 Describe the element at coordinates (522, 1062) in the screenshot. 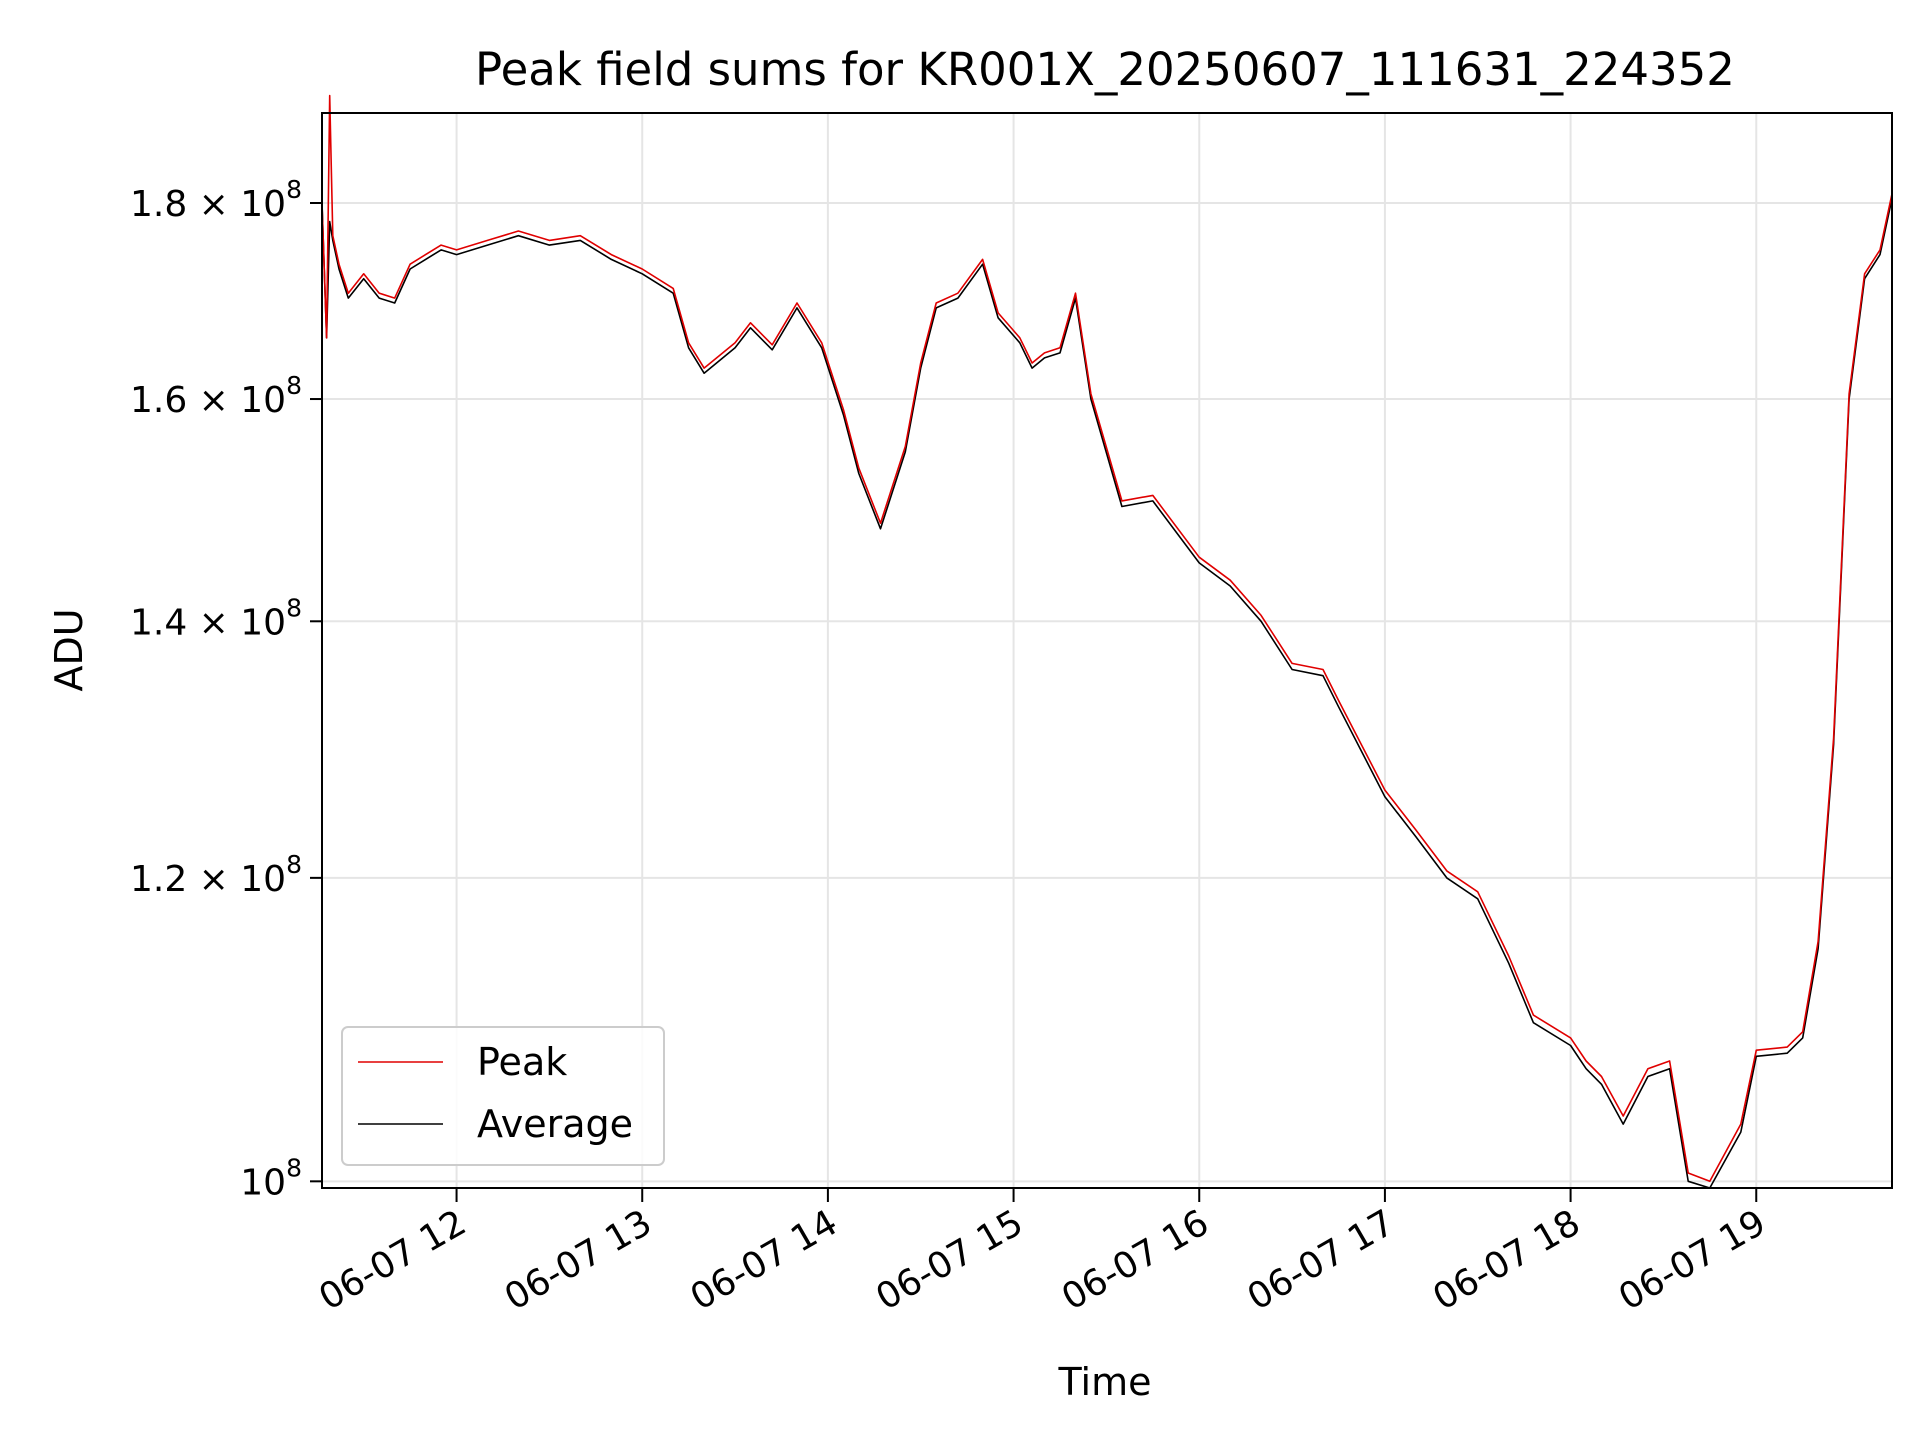

I see `legend-label-peak: Peak` at that location.